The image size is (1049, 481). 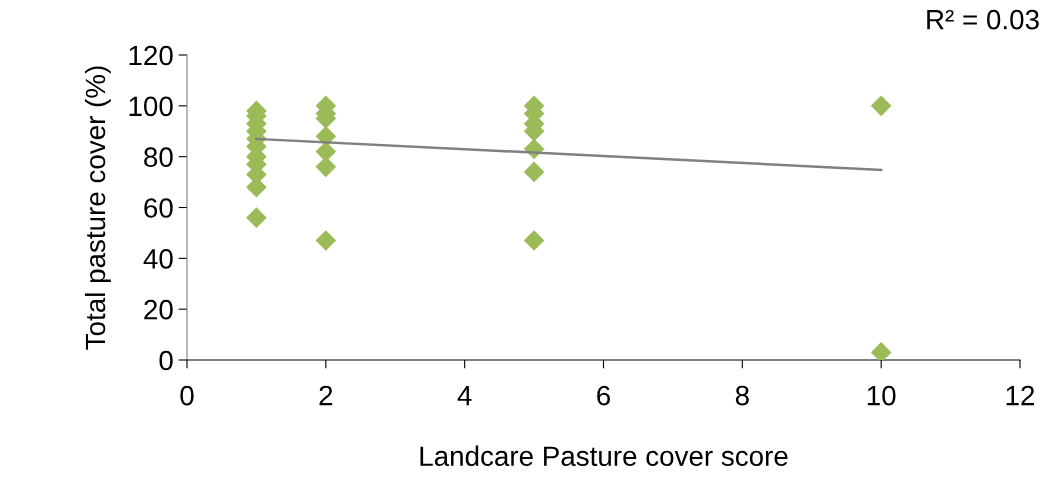 I want to click on x-tick-label: 6, so click(x=603, y=395).